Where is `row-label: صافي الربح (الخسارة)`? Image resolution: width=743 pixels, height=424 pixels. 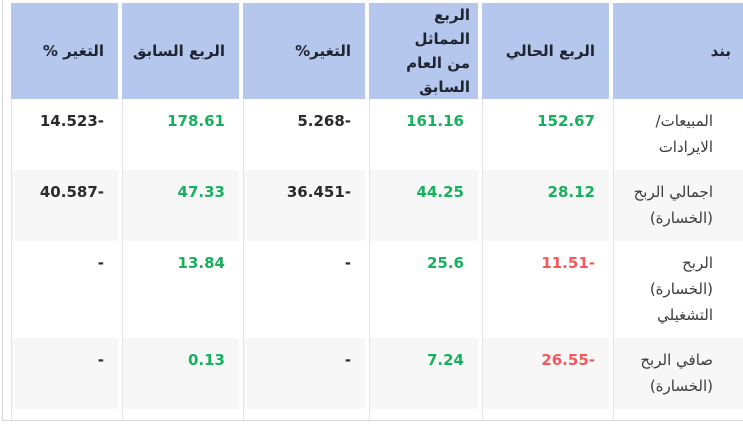
row-label: صافي الربح (الخسارة) is located at coordinates (678, 373).